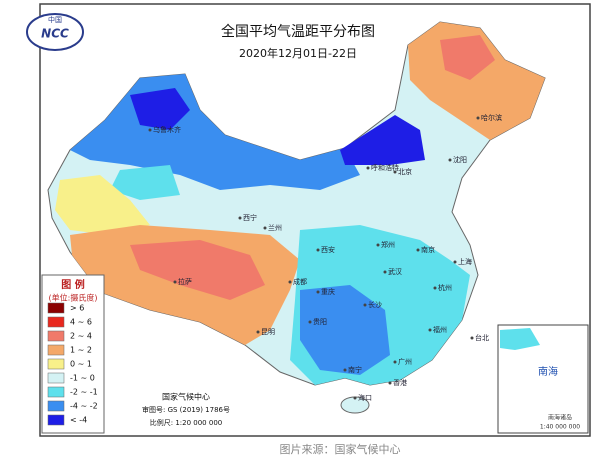  What do you see at coordinates (72, 284) in the screenshot?
I see `legend-title: 图 例` at bounding box center [72, 284].